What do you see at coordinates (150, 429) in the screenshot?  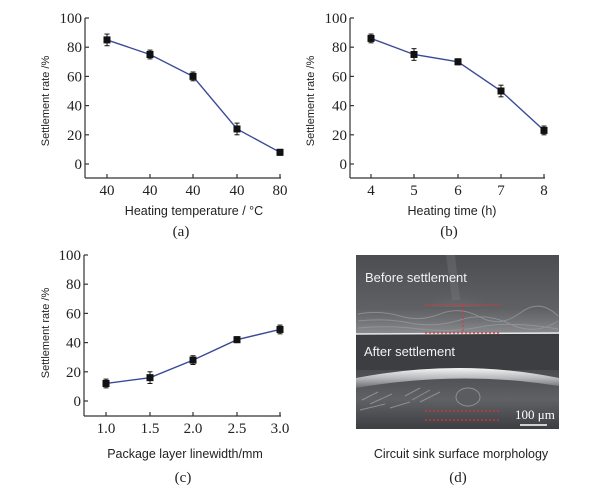 I see `x-tick-label: 1.5` at bounding box center [150, 429].